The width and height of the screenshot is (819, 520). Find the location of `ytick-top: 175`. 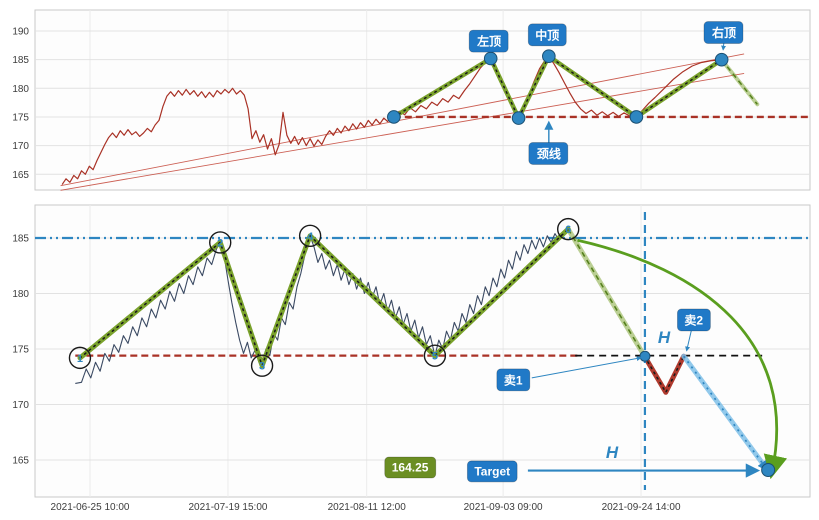

ytick-top: 175 is located at coordinates (20, 117).